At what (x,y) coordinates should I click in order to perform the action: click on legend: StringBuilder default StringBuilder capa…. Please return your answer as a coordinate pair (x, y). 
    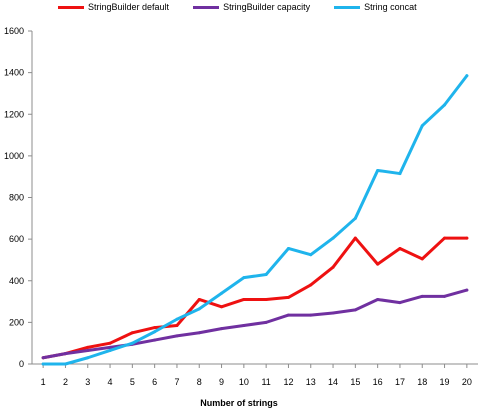
    Looking at the image, I should click on (249, 7).